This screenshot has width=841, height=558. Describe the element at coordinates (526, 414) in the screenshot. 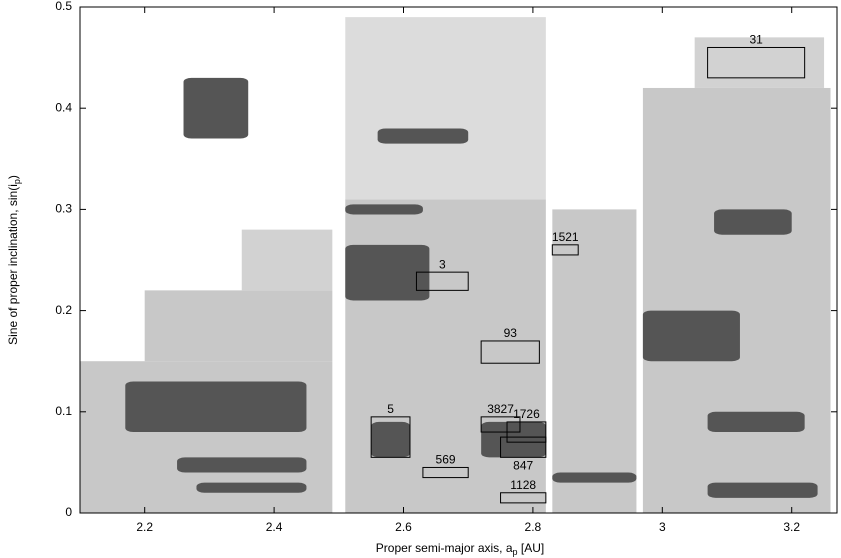

I see `box-label: 1726` at that location.